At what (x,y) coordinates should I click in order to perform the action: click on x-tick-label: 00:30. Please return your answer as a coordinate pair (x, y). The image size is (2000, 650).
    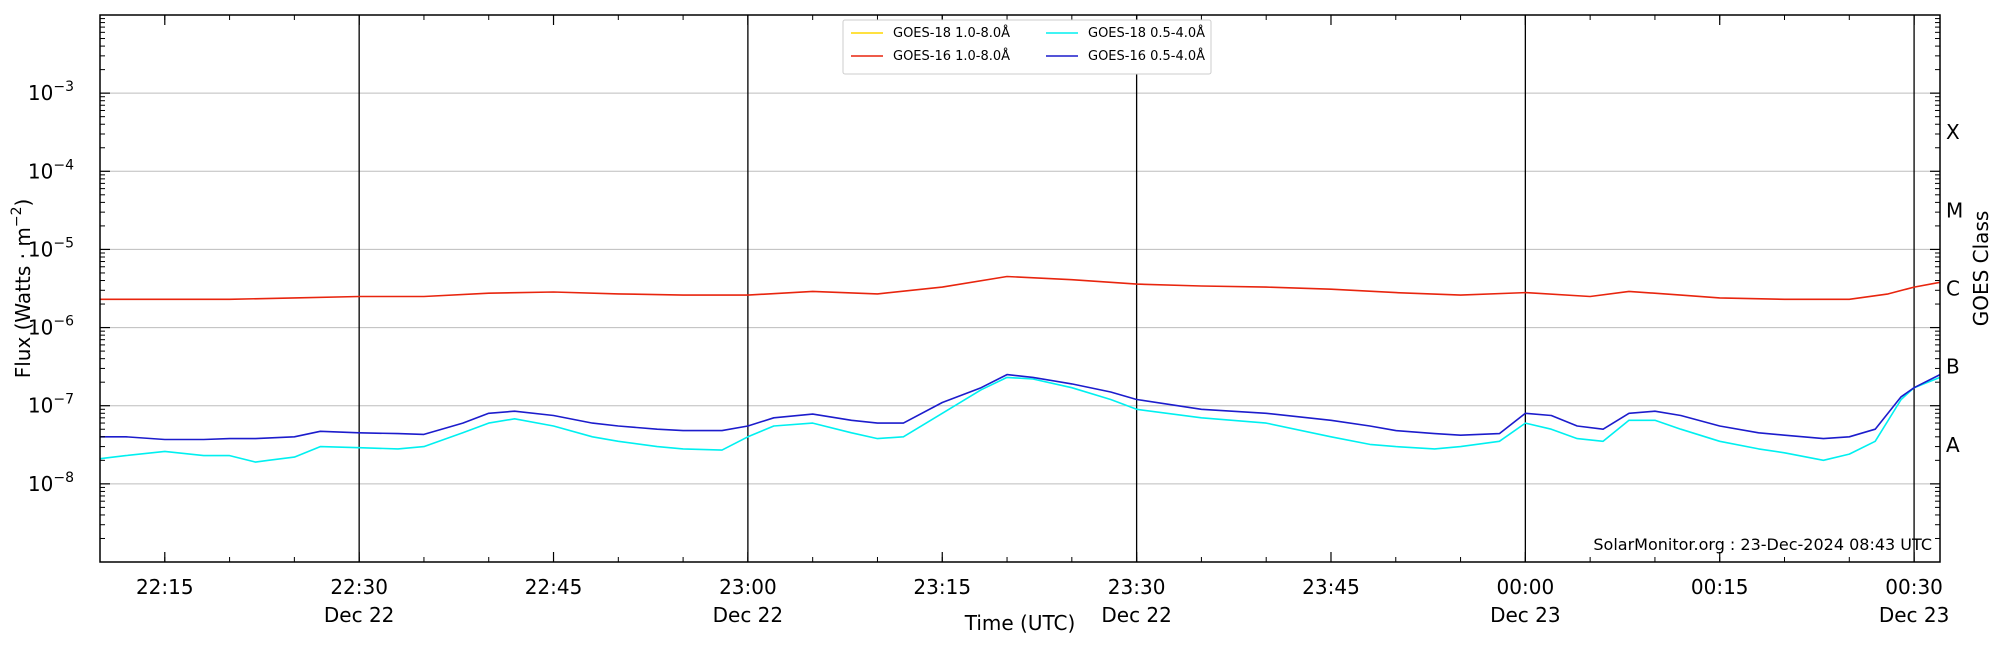
    Looking at the image, I should click on (1914, 587).